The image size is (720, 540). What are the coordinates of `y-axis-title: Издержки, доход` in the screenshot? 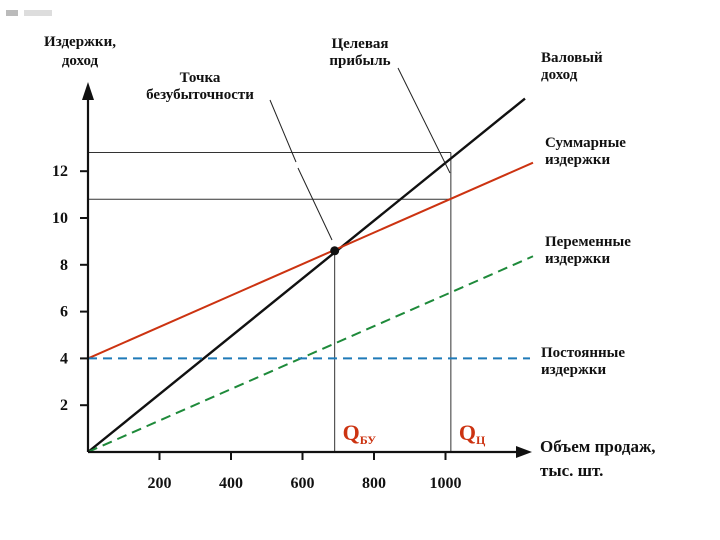 It's located at (80, 51).